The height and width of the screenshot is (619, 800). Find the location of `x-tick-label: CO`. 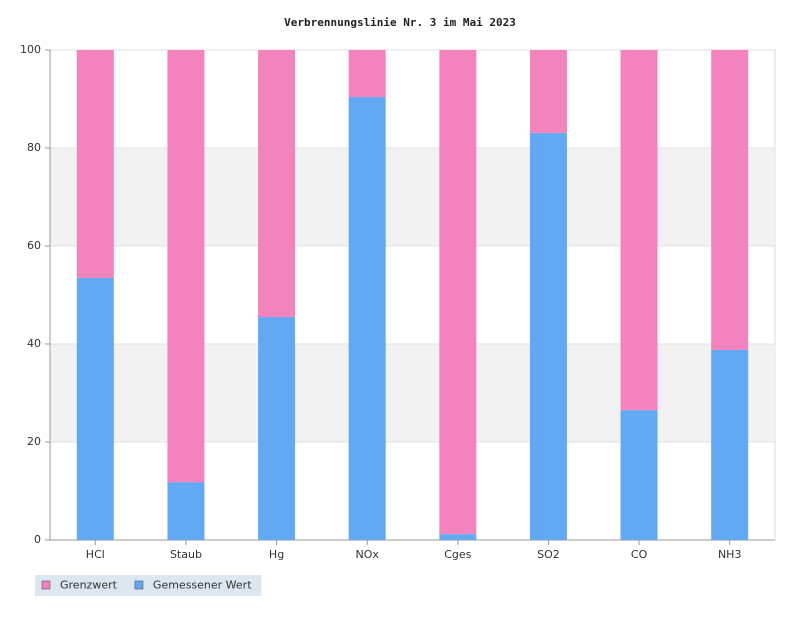

x-tick-label: CO is located at coordinates (639, 554).